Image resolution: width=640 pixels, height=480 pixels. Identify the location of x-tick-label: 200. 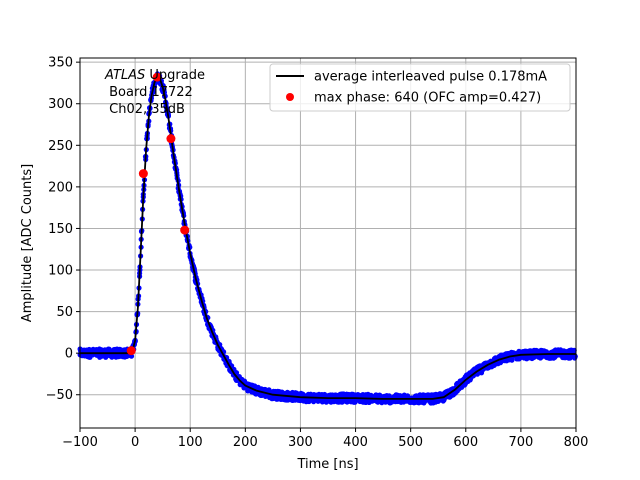
(245, 442).